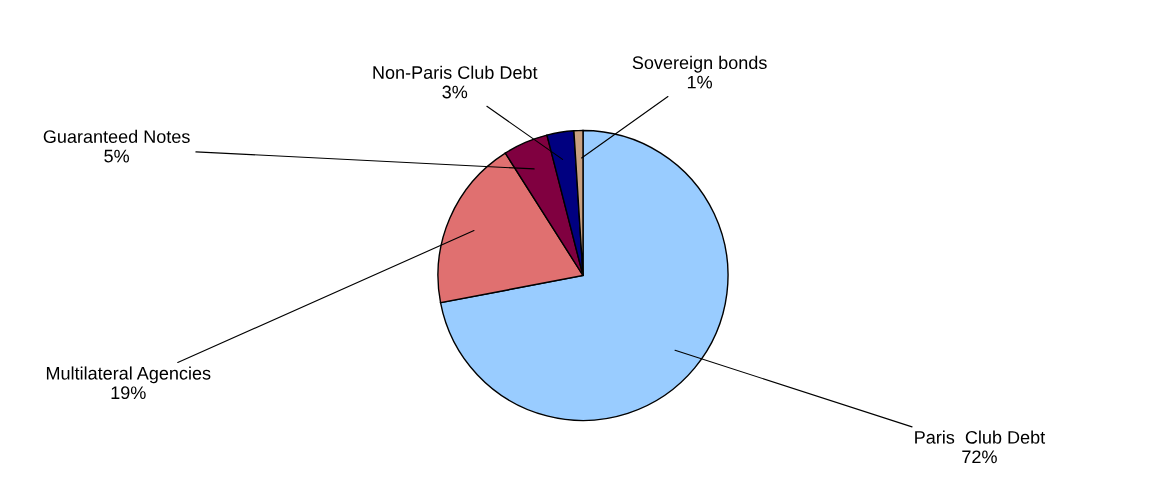 This screenshot has width=1166, height=493. I want to click on slice-label: Paris Club Debt, so click(980, 437).